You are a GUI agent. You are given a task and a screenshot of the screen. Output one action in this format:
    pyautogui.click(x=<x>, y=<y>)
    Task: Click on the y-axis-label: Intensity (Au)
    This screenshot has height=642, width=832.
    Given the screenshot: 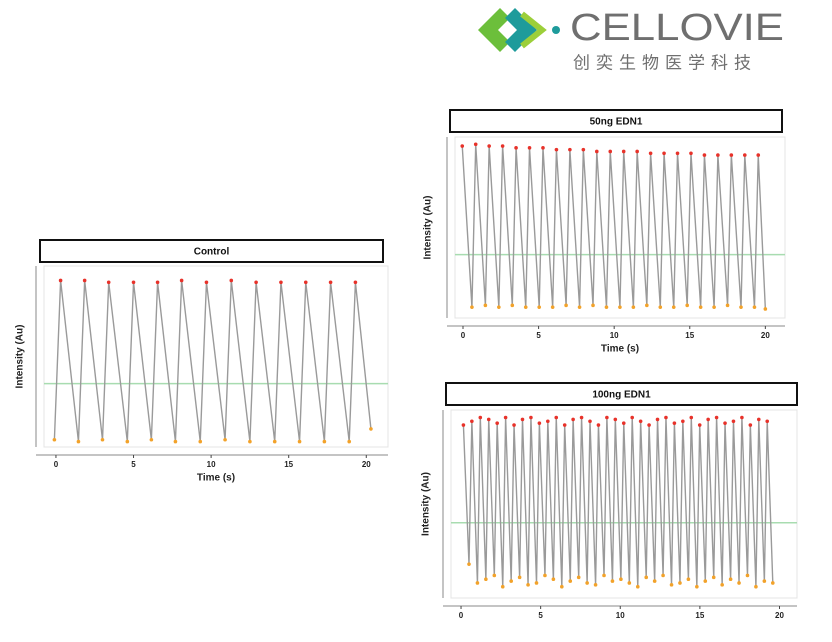 What is the action you would take?
    pyautogui.click(x=428, y=228)
    